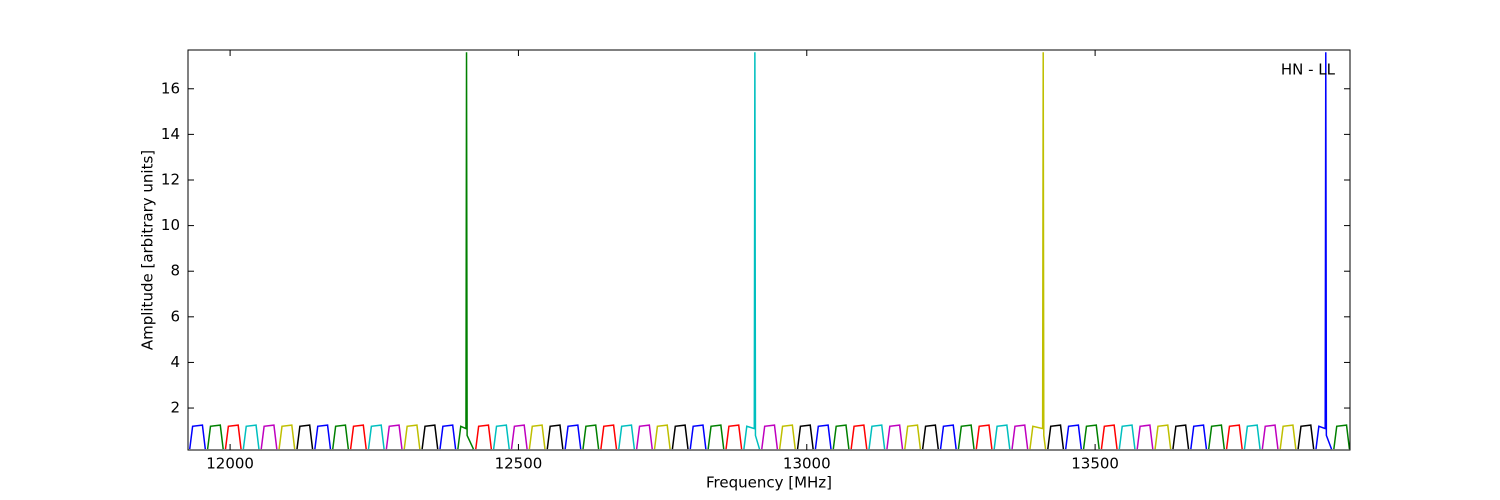  Describe the element at coordinates (769, 483) in the screenshot. I see `x-axis-label: Frequency [MHz]` at that location.